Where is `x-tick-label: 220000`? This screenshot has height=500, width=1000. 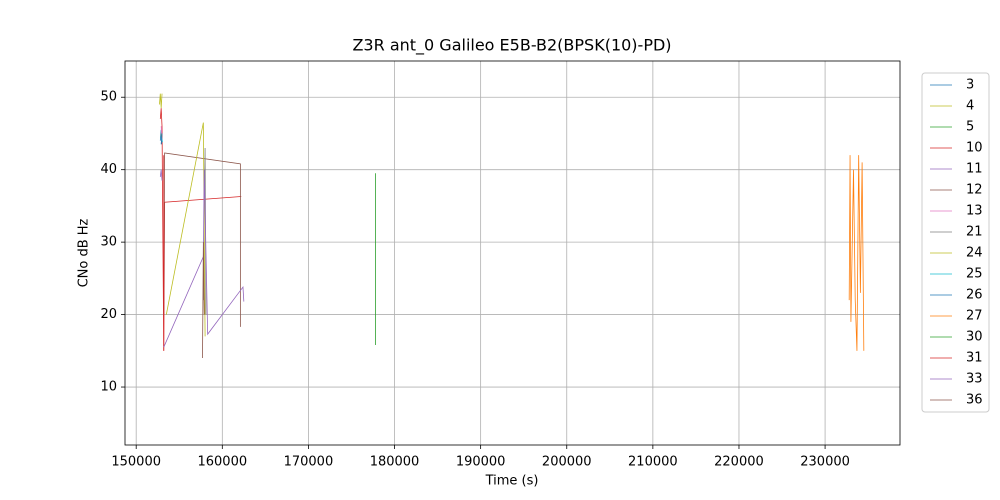 x-tick-label: 220000 is located at coordinates (739, 462).